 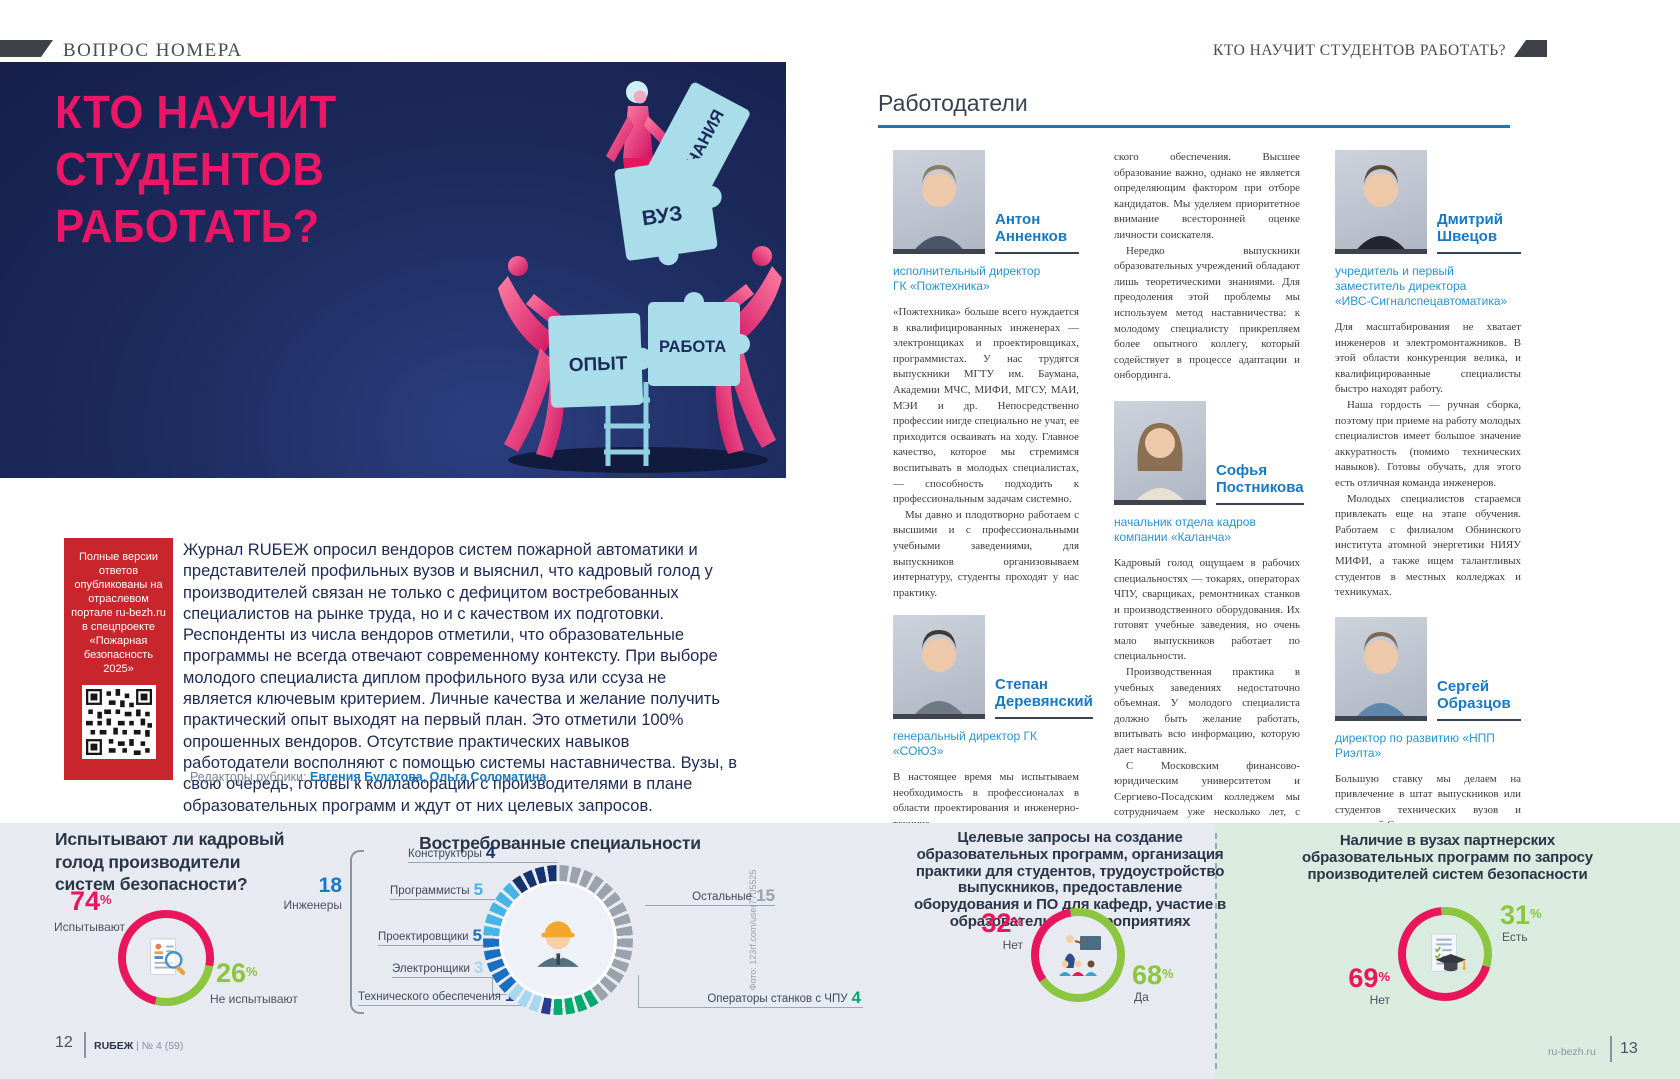 I want to click on spec-konstruktory: Конструкторы 4, so click(x=483, y=853).